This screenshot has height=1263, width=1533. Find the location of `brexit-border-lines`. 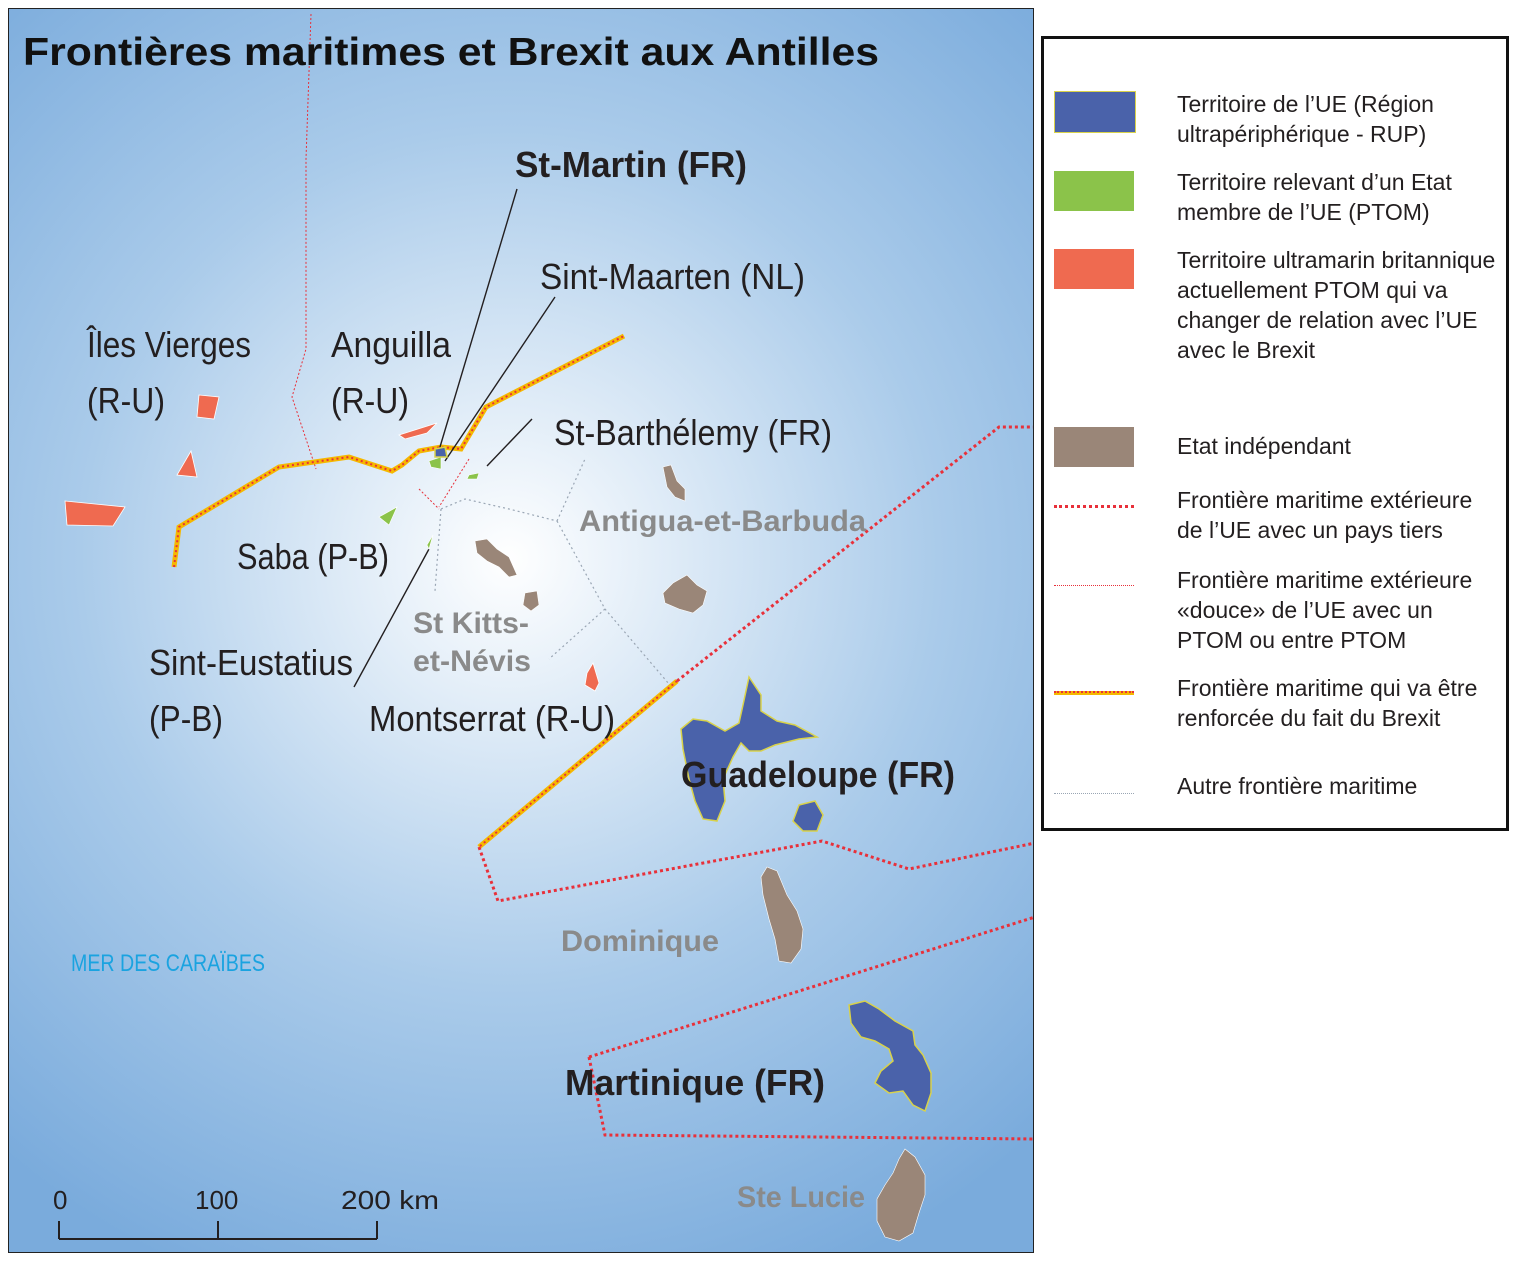

brexit-border-lines is located at coordinates (425, 591).